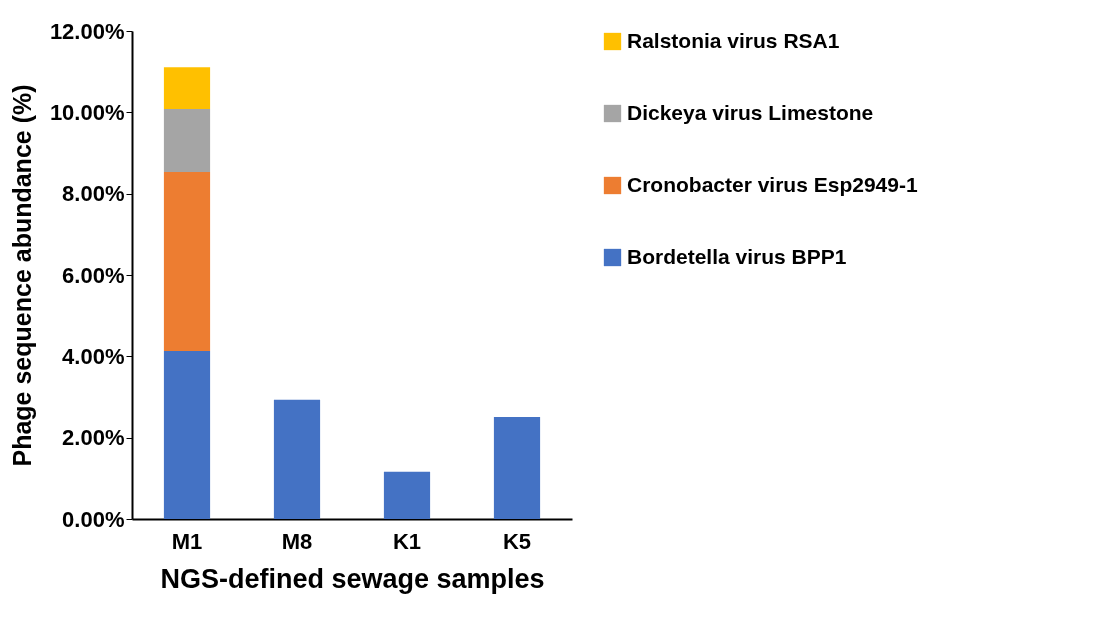 The height and width of the screenshot is (620, 1113). What do you see at coordinates (297, 541) in the screenshot?
I see `x-tick-label: M8` at bounding box center [297, 541].